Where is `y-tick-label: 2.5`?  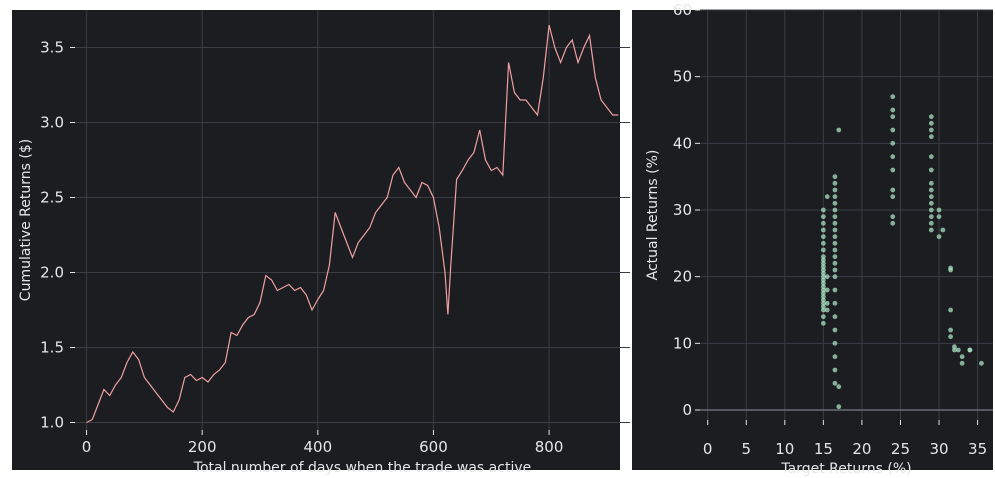 y-tick-label: 2.5 is located at coordinates (52, 198).